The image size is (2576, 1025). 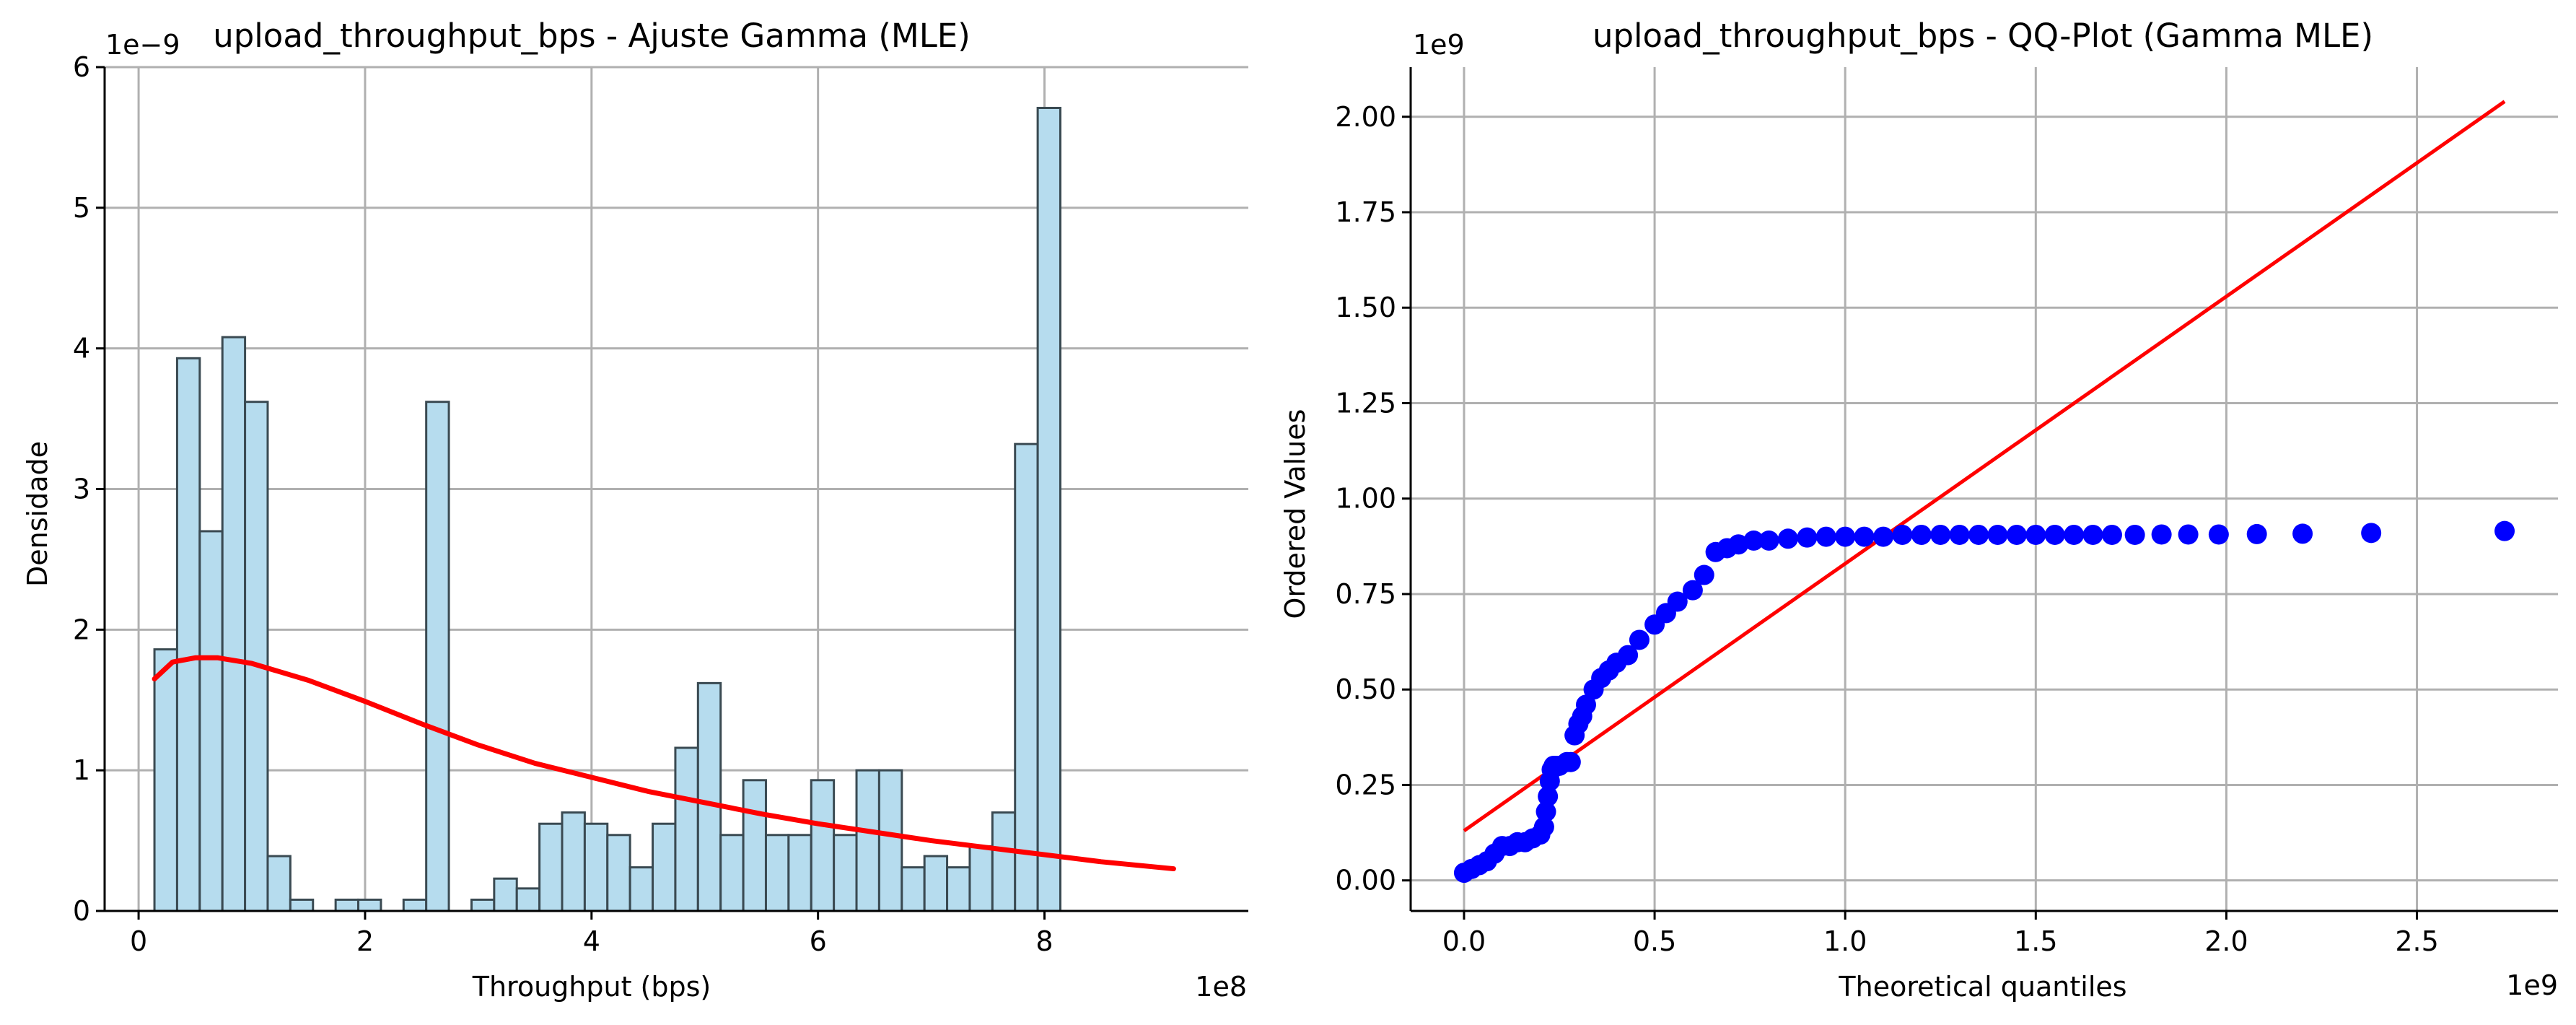 I want to click on y-tick-label: 0, so click(x=81, y=911).